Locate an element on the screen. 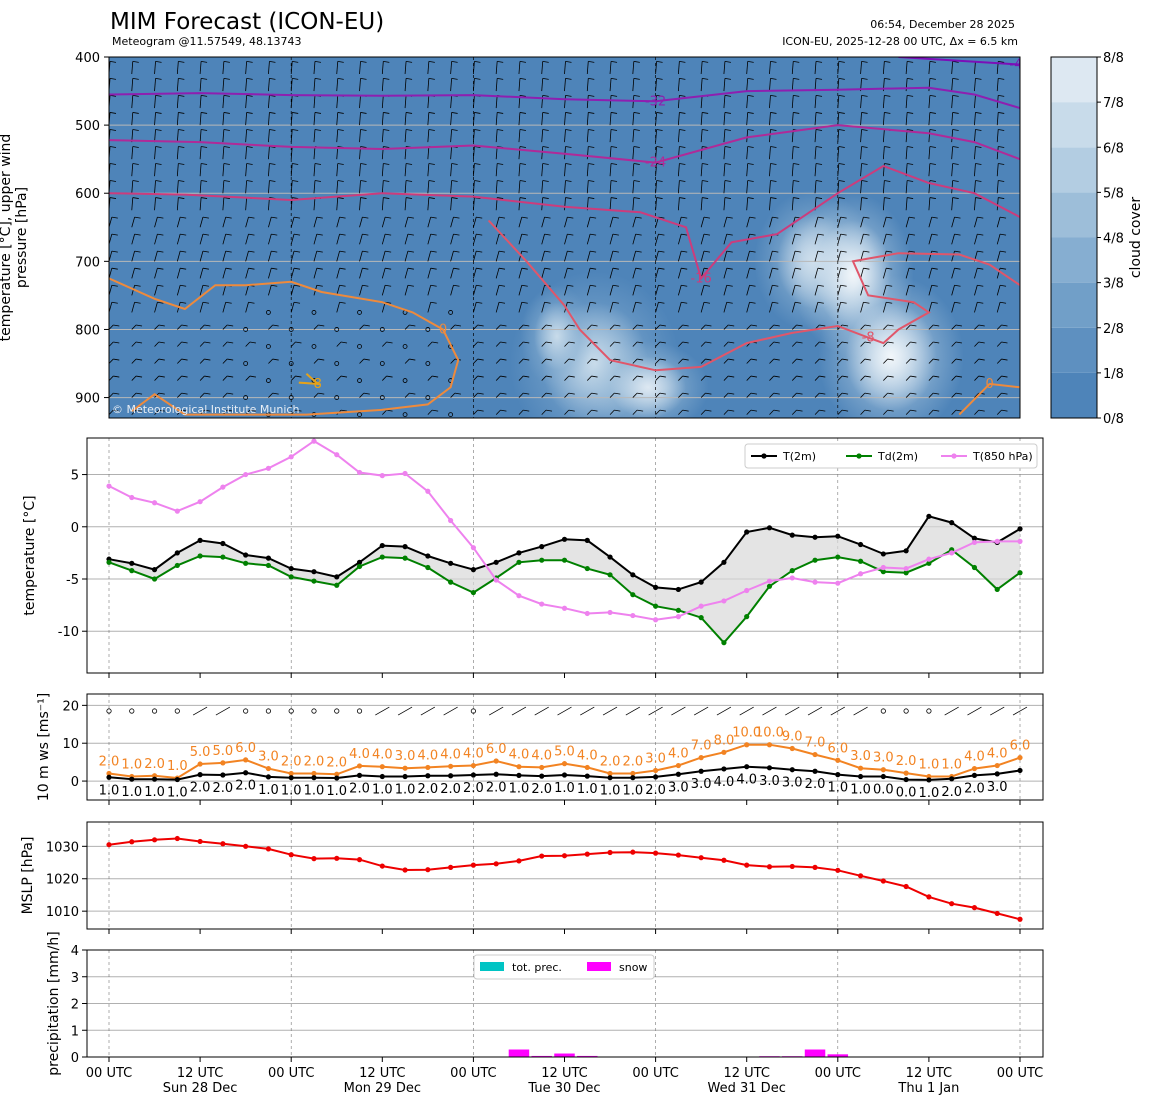 The width and height of the screenshot is (1155, 1105). gust-value-label: 1.0 is located at coordinates (177, 766).